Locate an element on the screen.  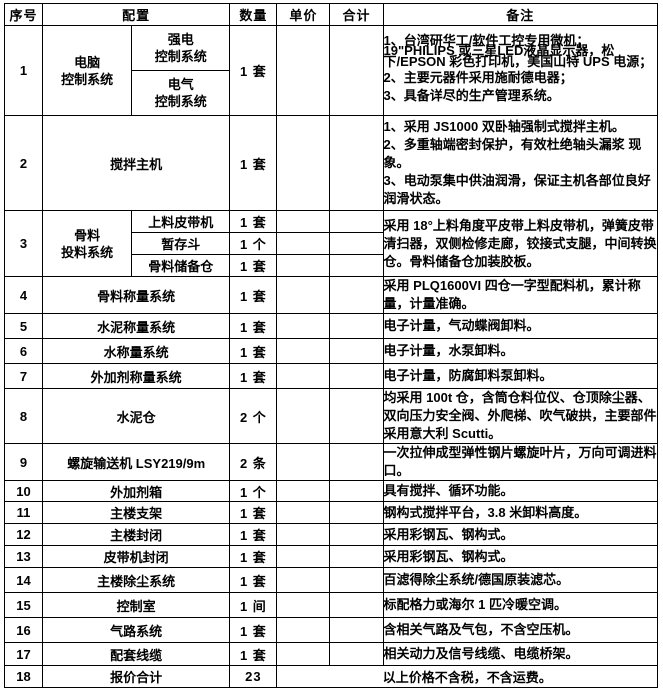
row-no: 17 is located at coordinates (23, 654).